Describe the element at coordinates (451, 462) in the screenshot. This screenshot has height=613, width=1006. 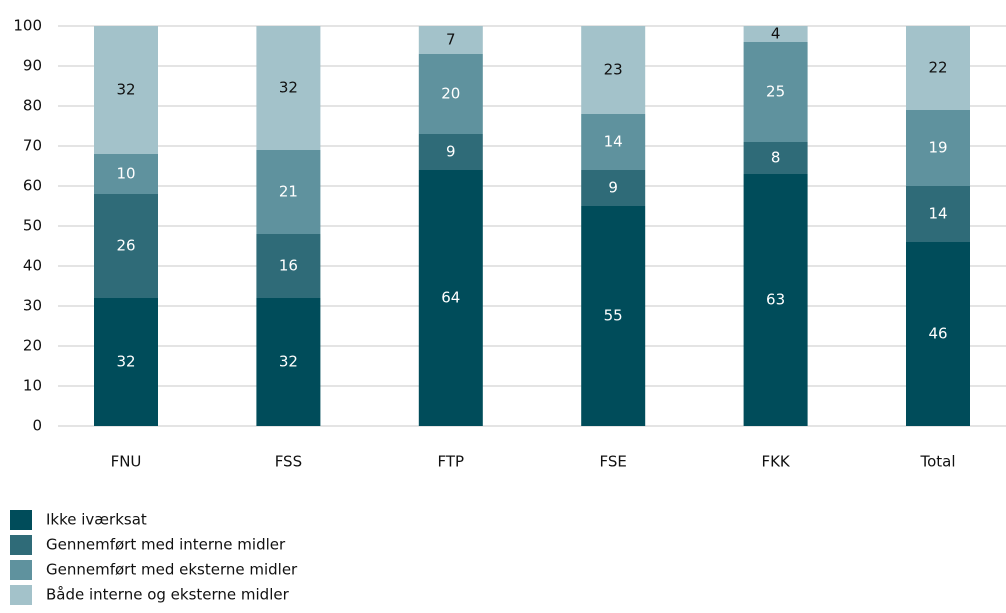
I see `x-tick-label: FTP` at that location.